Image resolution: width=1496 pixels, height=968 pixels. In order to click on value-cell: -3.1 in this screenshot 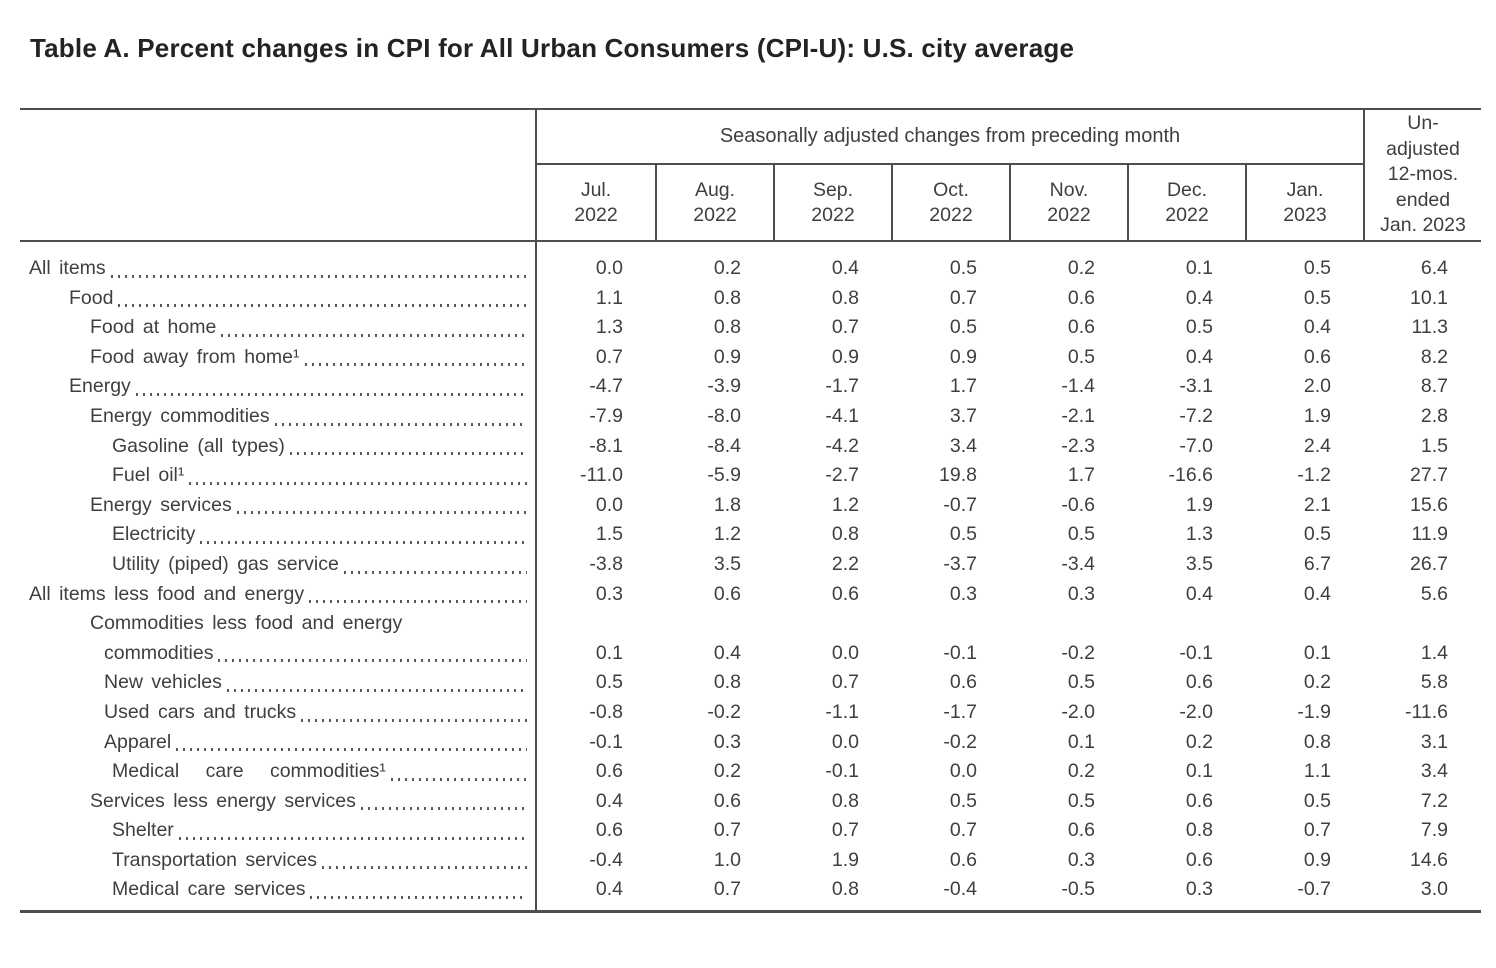, I will do `click(1196, 386)`.